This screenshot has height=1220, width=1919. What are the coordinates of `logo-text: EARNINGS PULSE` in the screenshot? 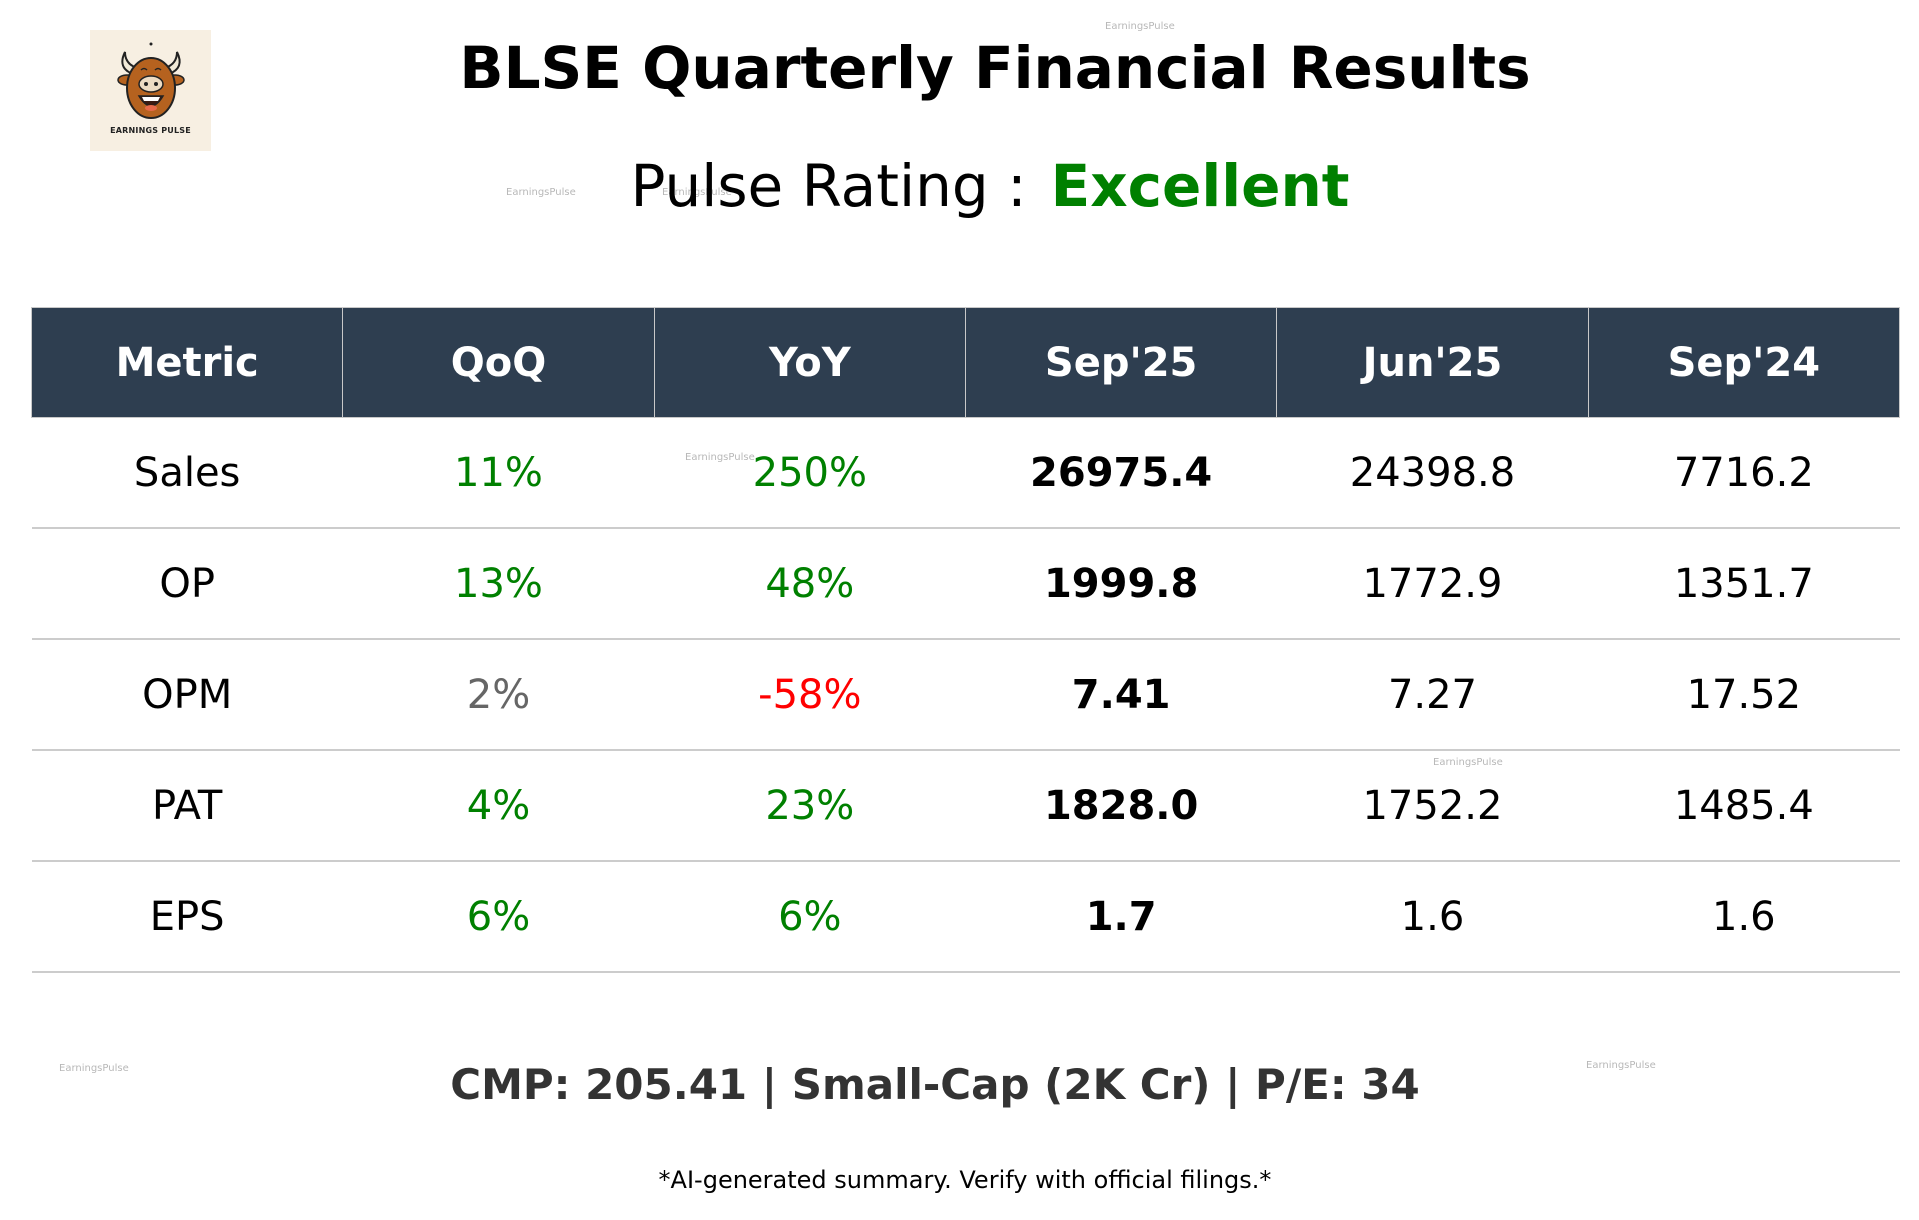 It's located at (150, 130).